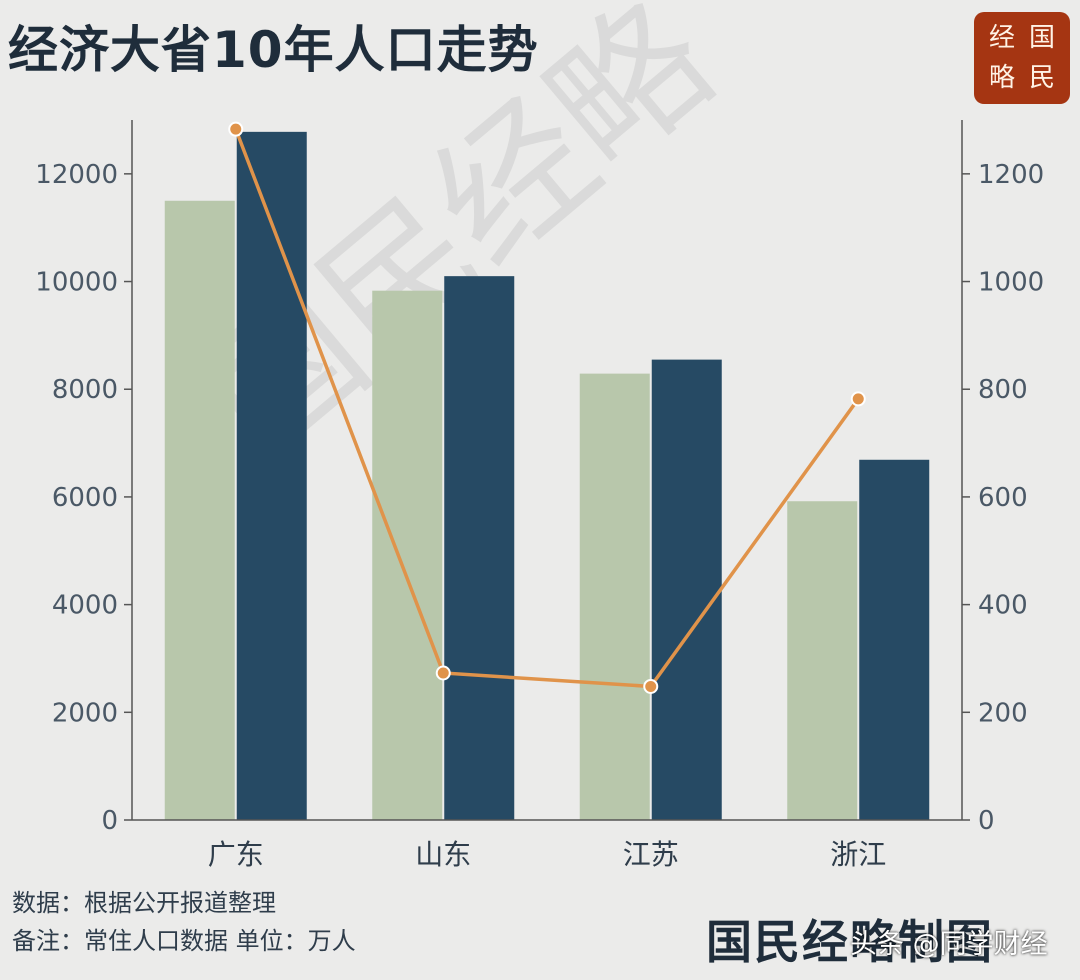  What do you see at coordinates (273, 50) in the screenshot?
I see `chart-title: 经济大省10年人口走势` at bounding box center [273, 50].